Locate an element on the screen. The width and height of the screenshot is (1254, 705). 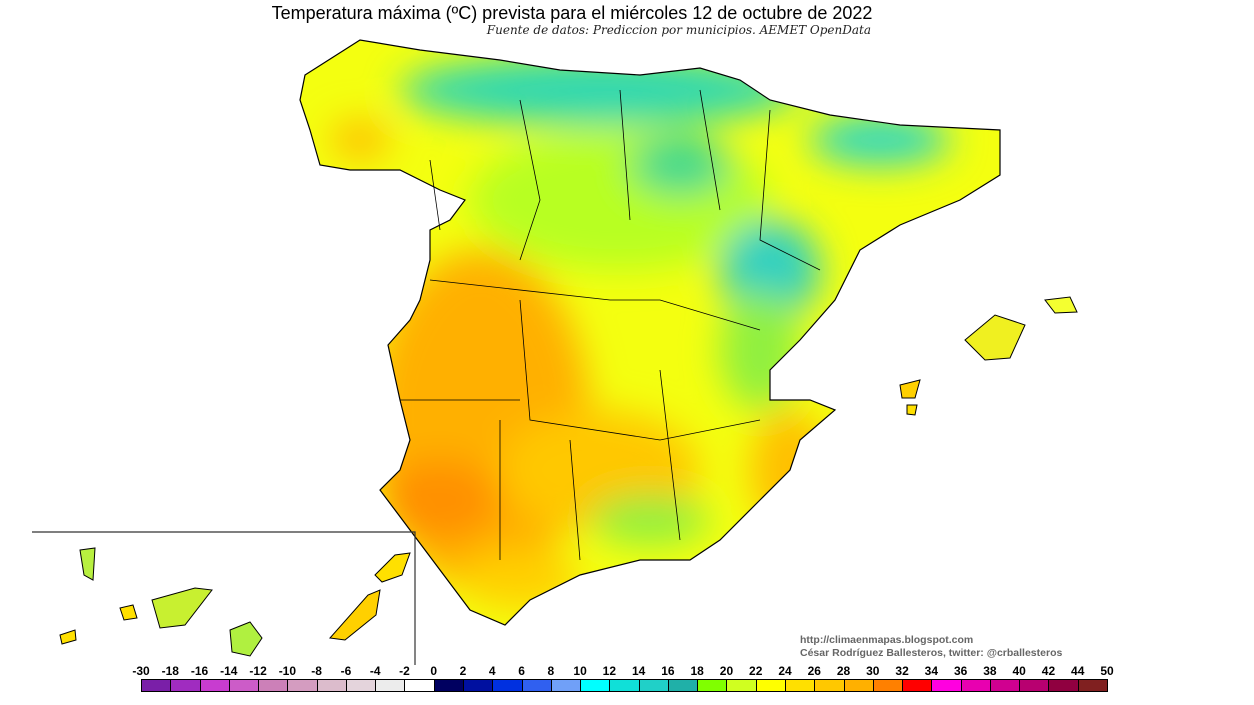
legend-label: -30 is located at coordinates (141, 671).